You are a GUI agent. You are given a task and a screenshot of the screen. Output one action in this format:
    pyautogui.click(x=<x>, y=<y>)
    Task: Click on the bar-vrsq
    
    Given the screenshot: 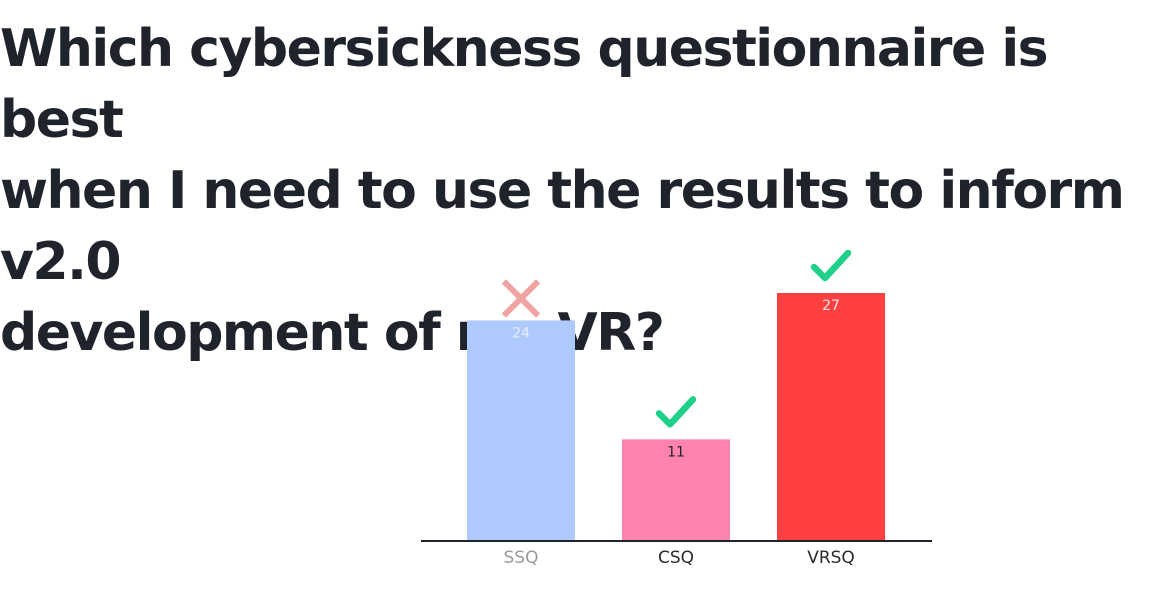 What is the action you would take?
    pyautogui.click(x=831, y=416)
    